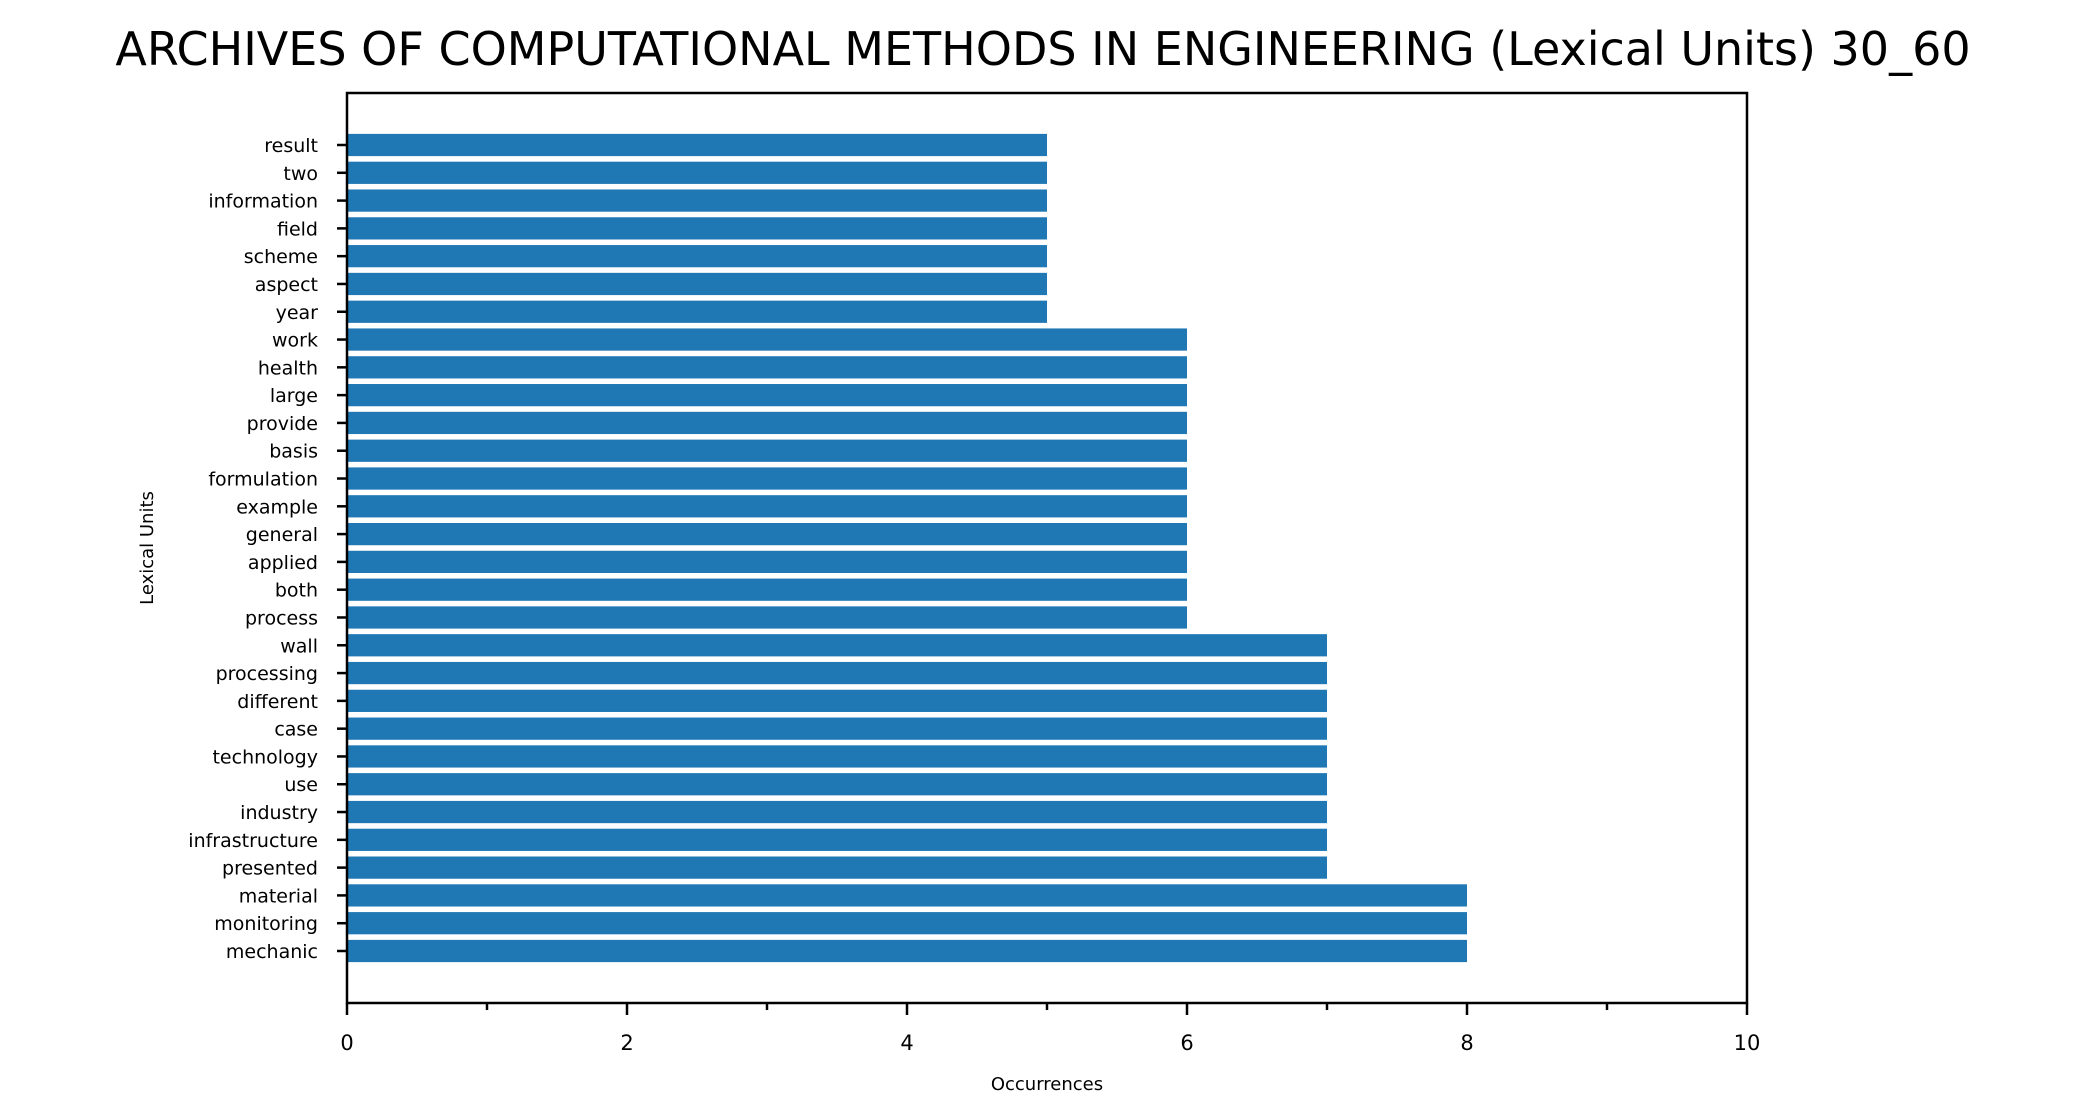  I want to click on y-tick-label: example, so click(277, 507).